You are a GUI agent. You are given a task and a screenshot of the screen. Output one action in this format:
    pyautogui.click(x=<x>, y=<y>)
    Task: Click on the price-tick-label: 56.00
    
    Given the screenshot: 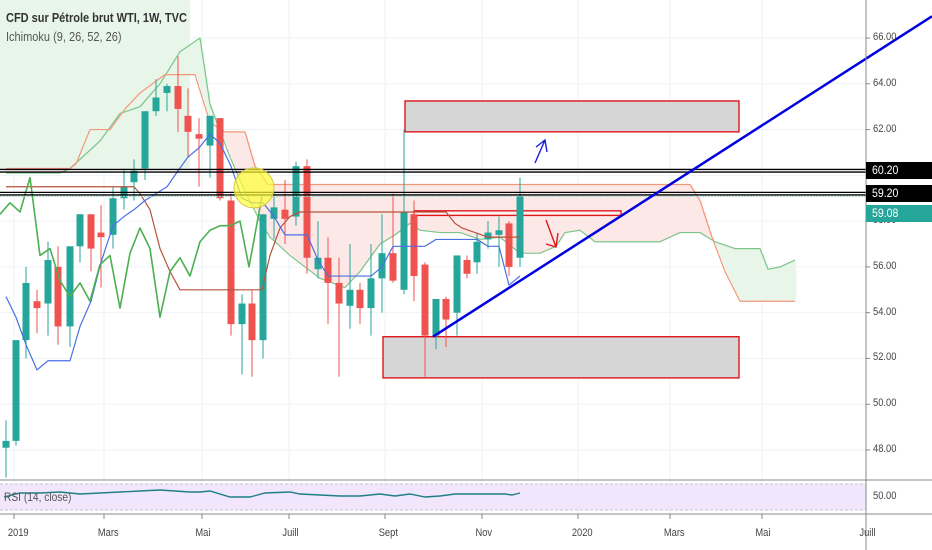 What is the action you would take?
    pyautogui.click(x=885, y=265)
    